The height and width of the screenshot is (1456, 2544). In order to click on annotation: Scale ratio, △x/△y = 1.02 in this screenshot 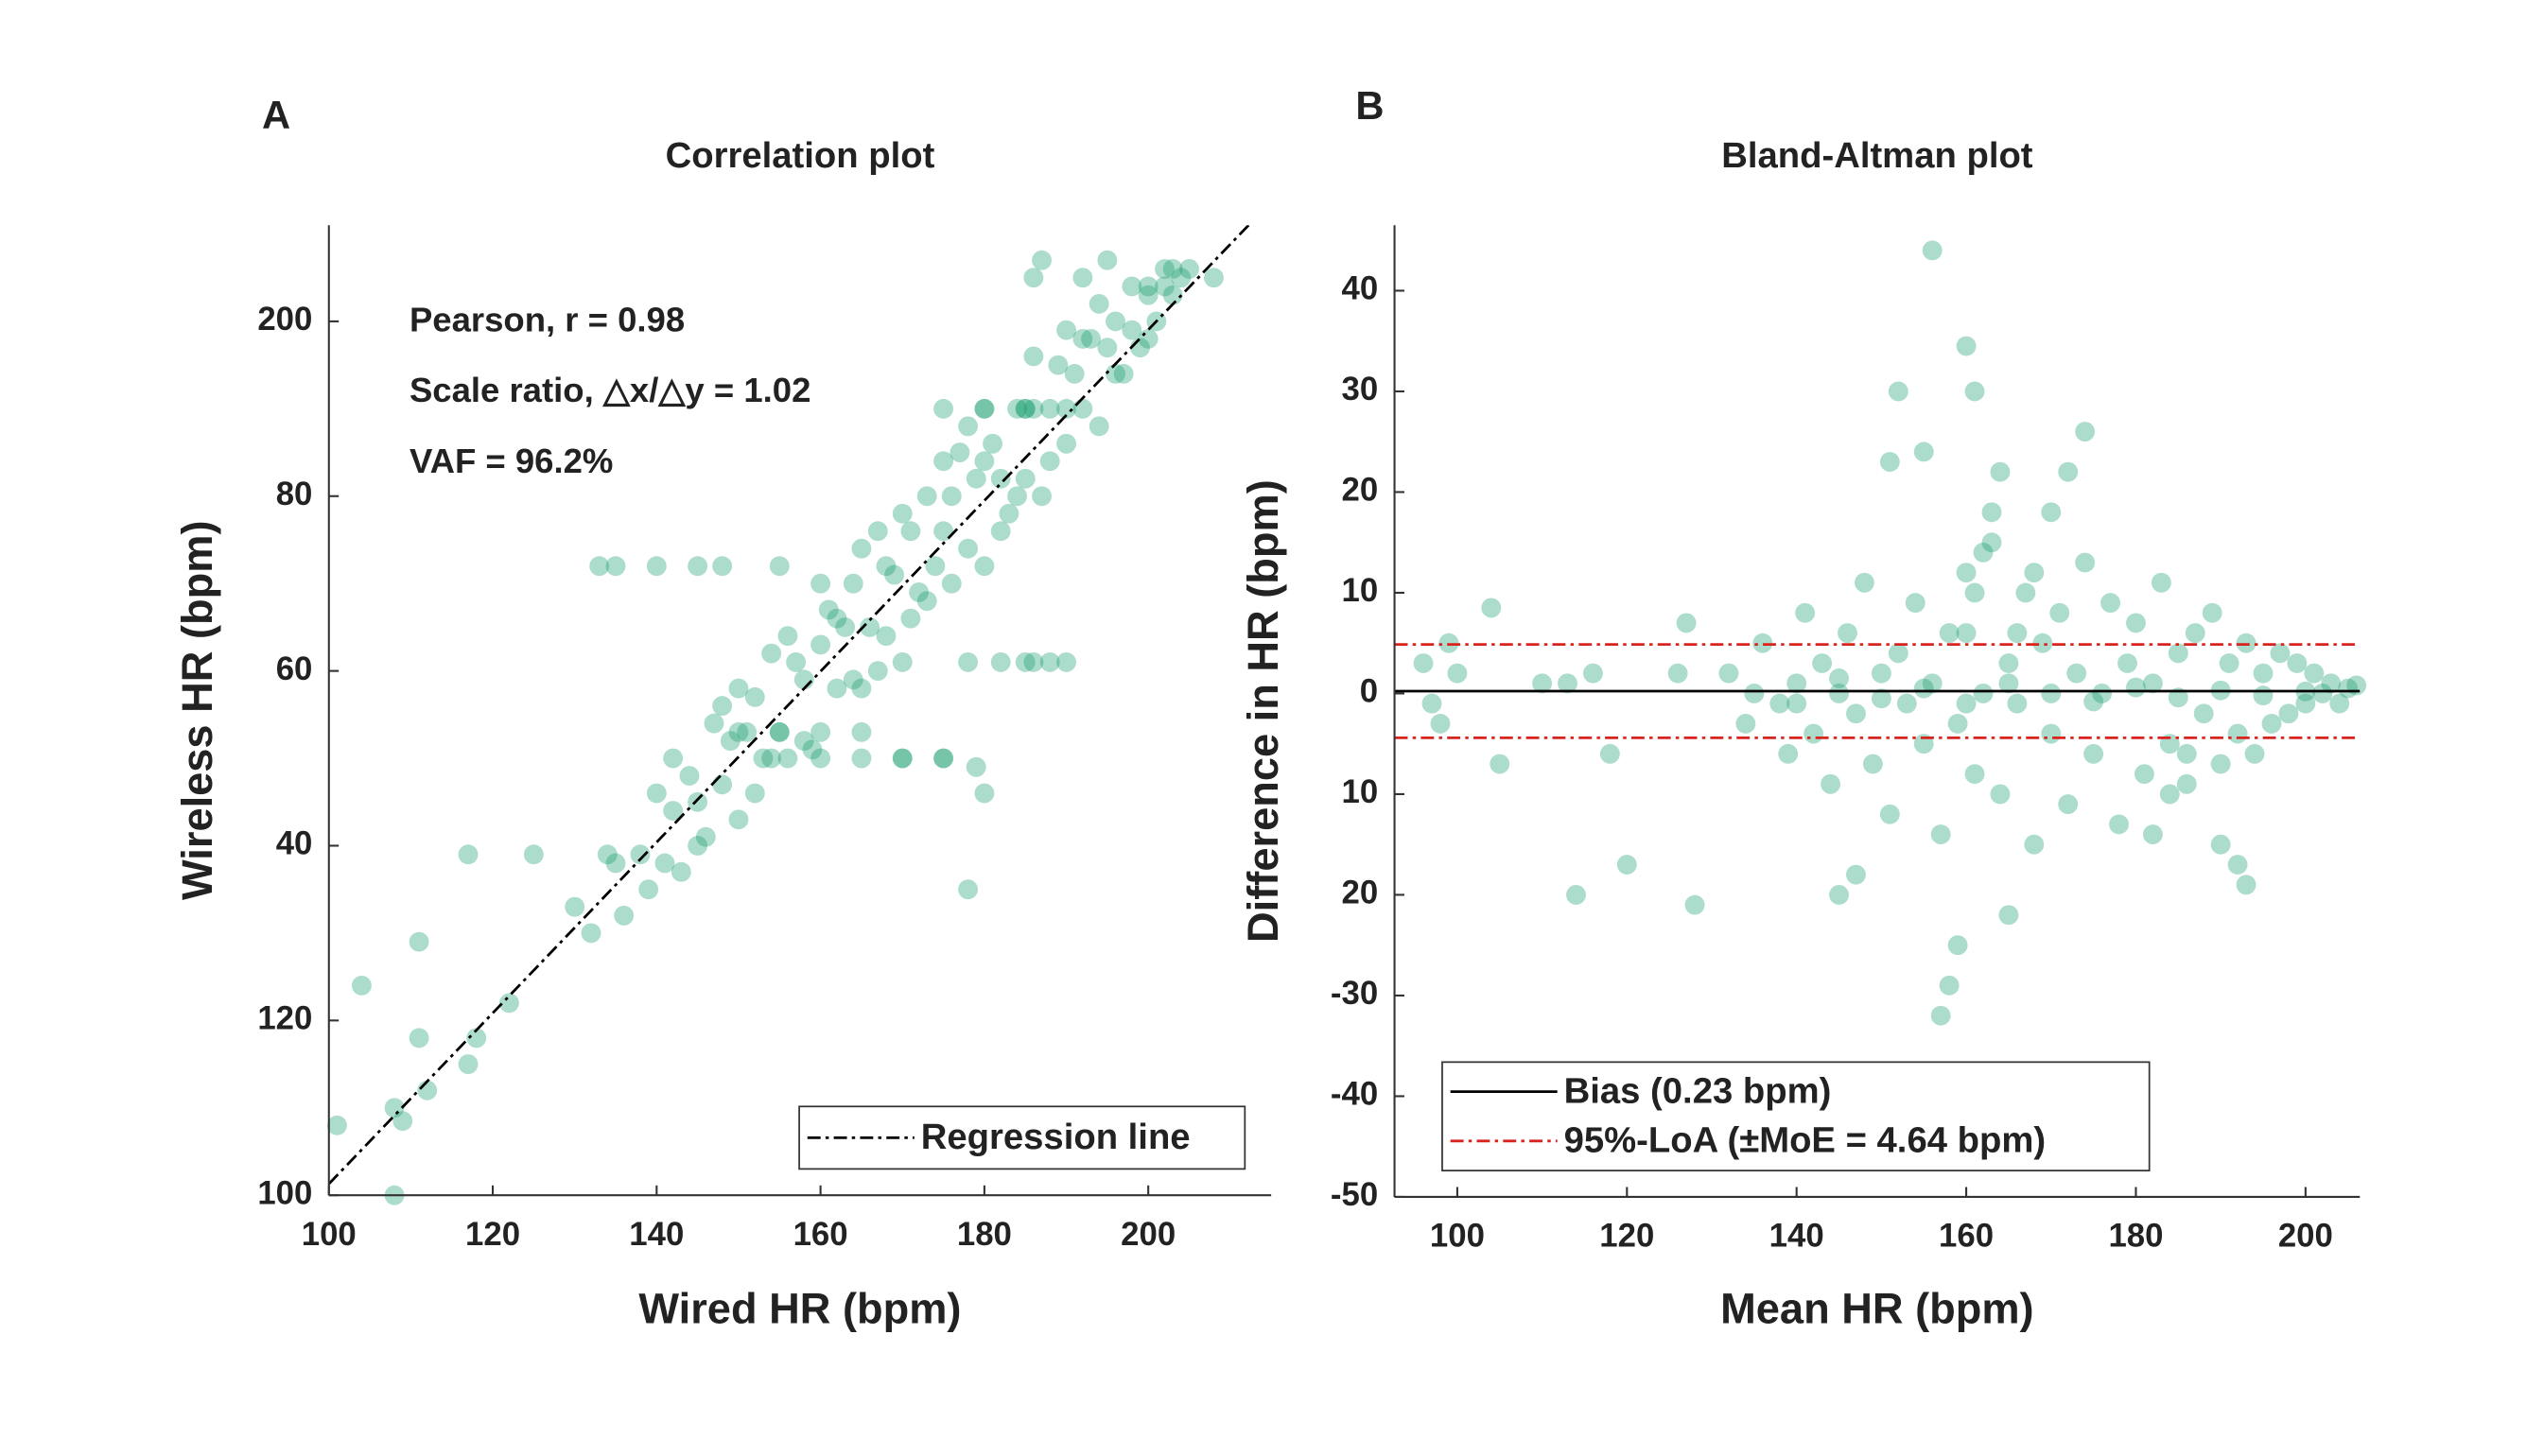, I will do `click(609, 390)`.